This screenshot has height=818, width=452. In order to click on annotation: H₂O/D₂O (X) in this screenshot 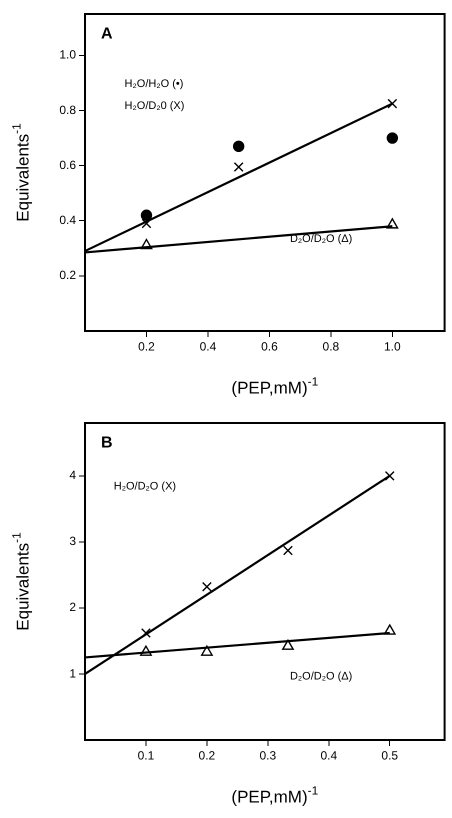, I will do `click(145, 486)`.